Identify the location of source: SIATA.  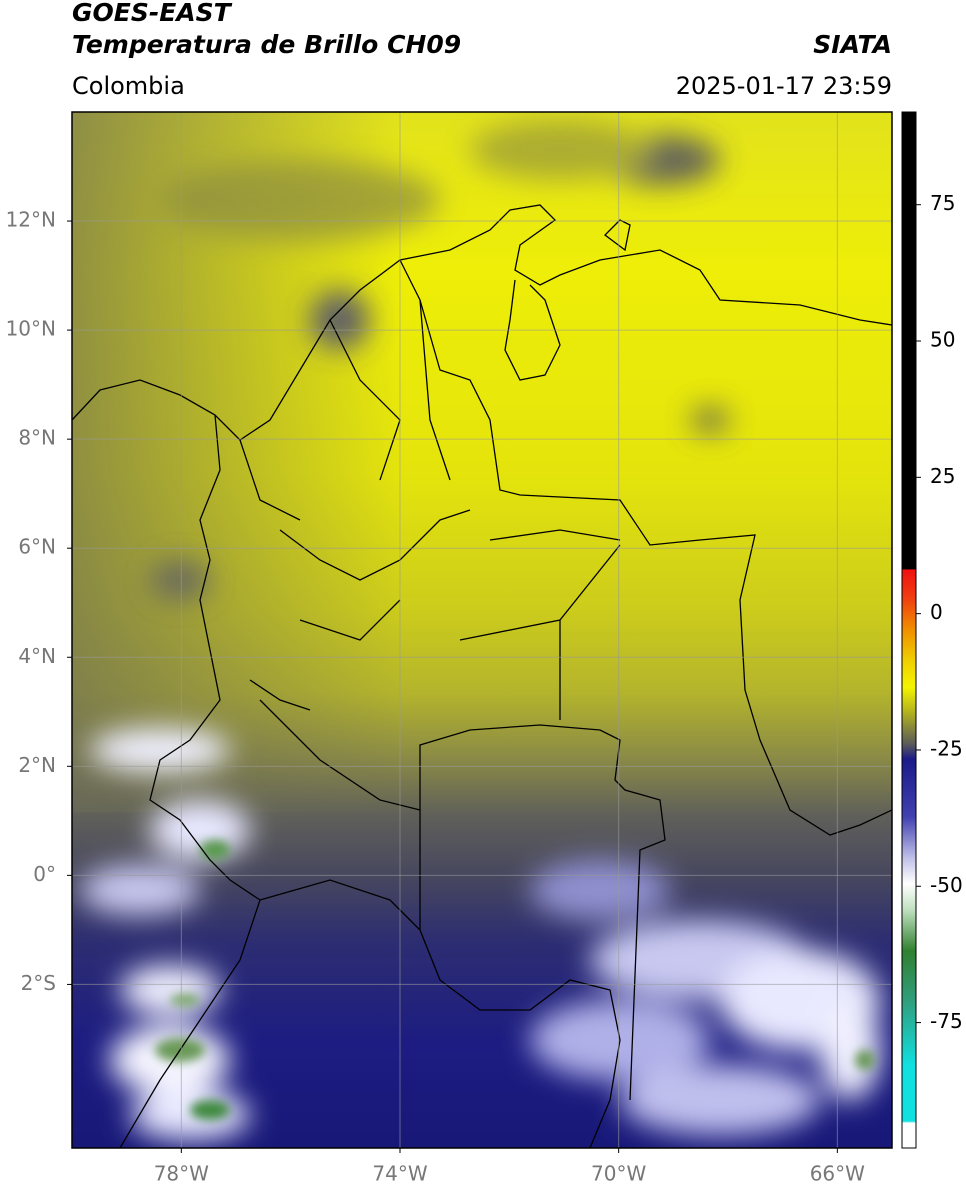
(852, 44).